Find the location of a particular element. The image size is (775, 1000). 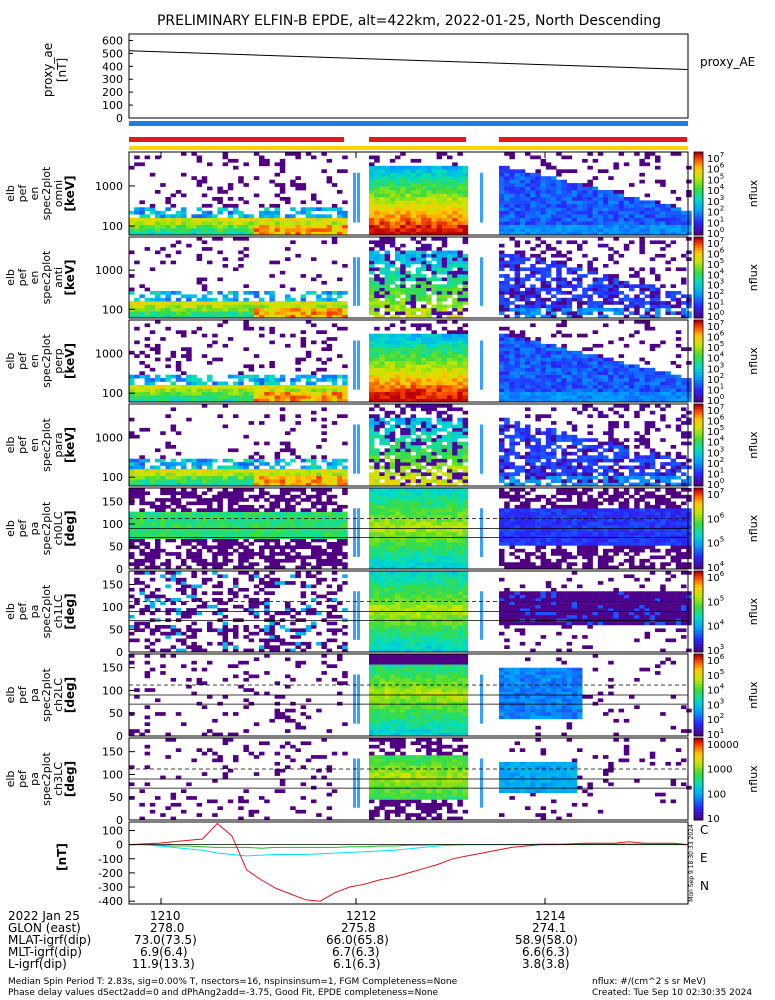

spectrogram-data-sliver is located at coordinates (481, 281).